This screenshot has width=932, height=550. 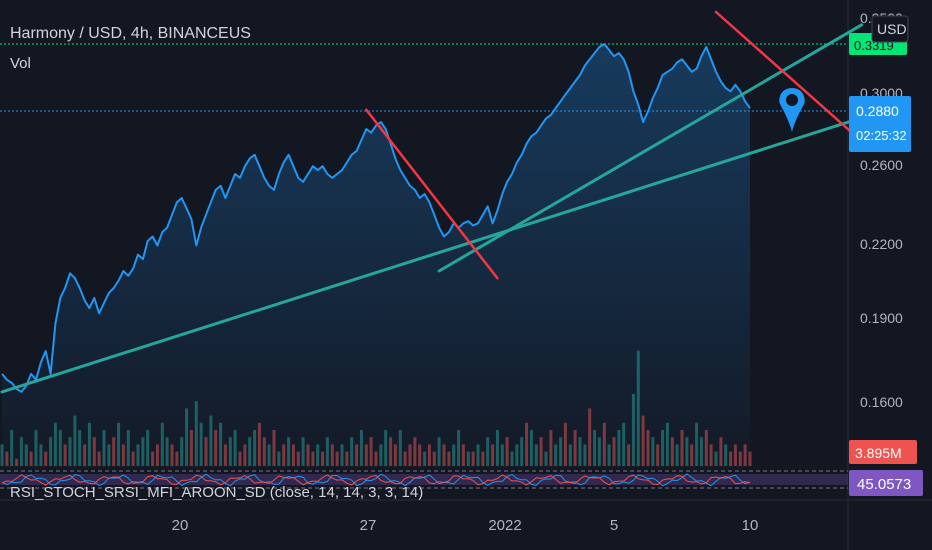 I want to click on svg-text: 45.0573, so click(x=884, y=484).